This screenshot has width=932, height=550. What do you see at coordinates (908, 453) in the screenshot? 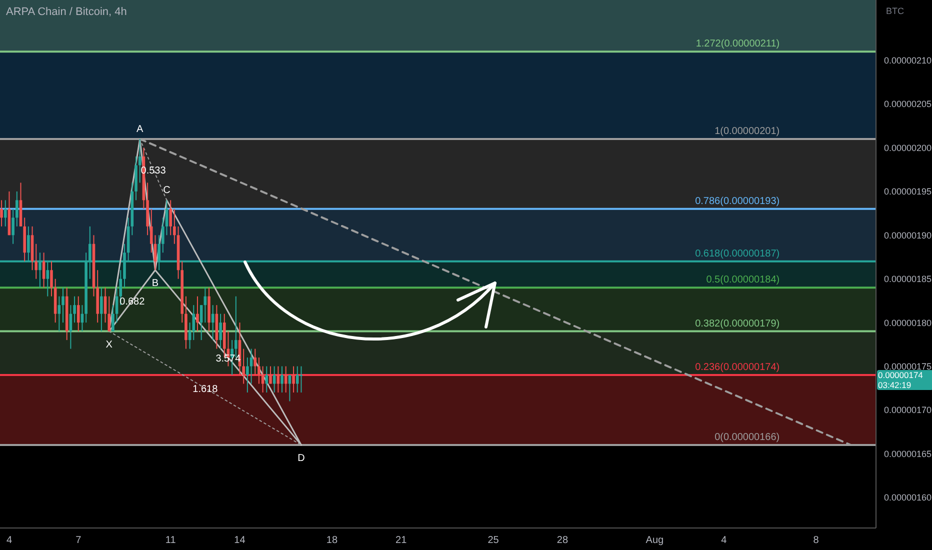
I see `y-tick-label: 0.00000165` at bounding box center [908, 453].